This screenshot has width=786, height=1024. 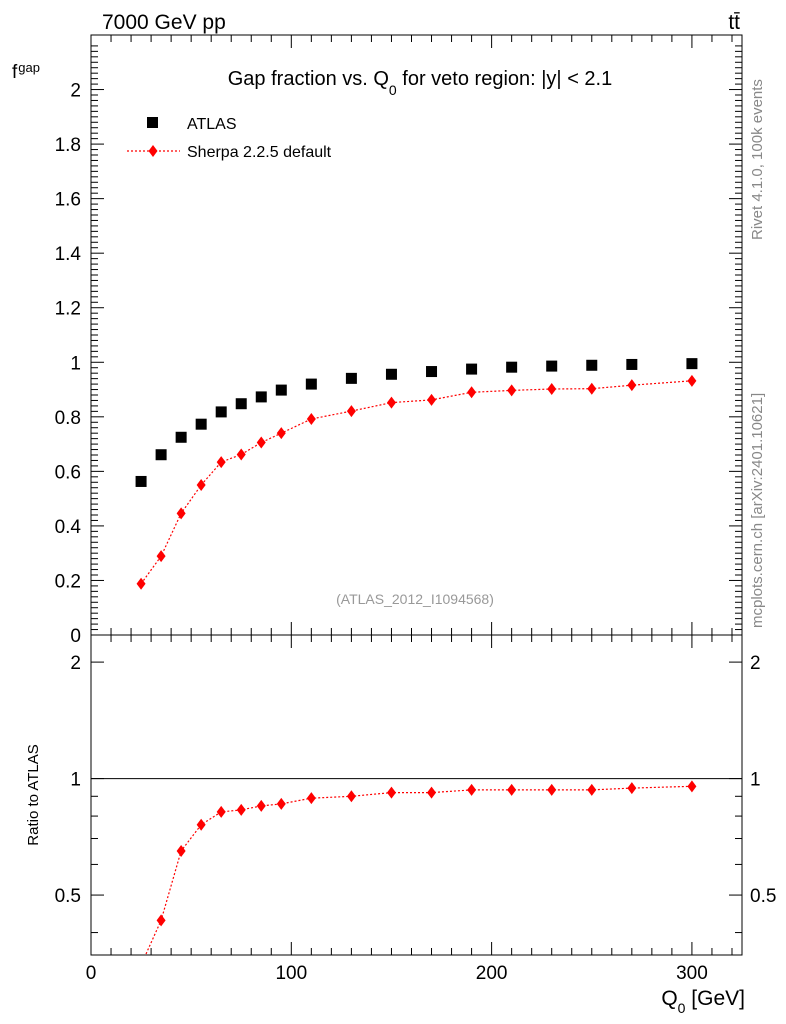 I want to click on y-tick-label-main: 1, so click(x=75, y=363).